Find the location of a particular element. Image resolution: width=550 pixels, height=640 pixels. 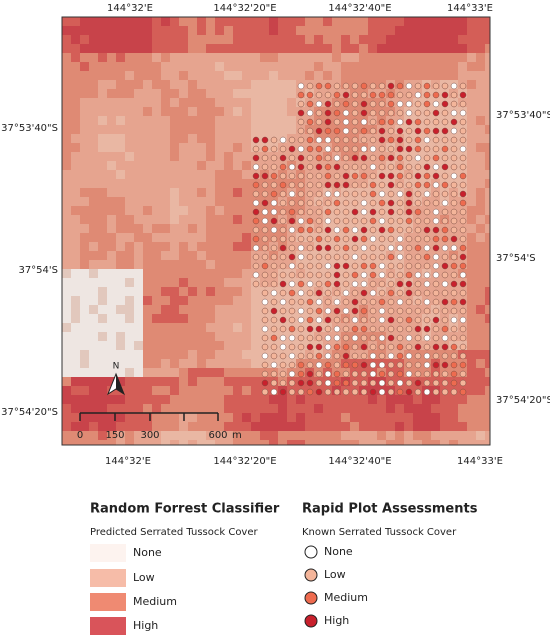

legend-label: None is located at coordinates (147, 552).